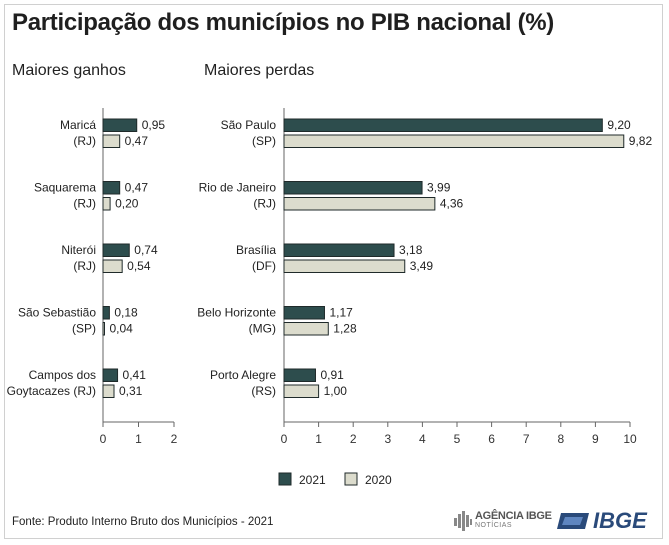 This screenshot has width=669, height=545. I want to click on x-tick-label: 9, so click(595, 439).